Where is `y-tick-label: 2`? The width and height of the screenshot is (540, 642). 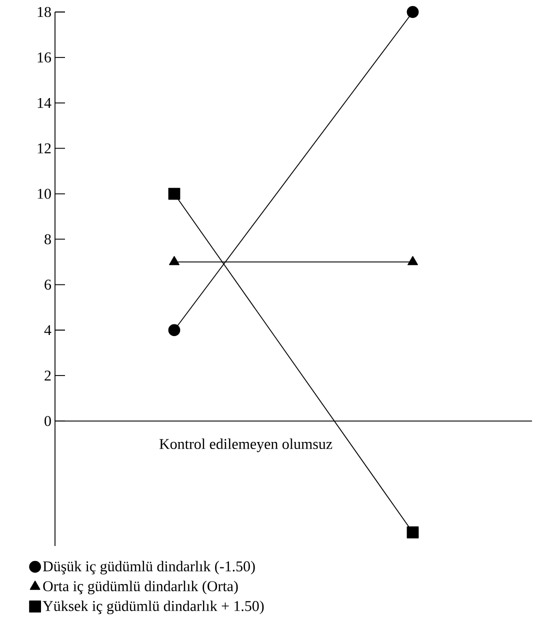 y-tick-label: 2 is located at coordinates (47, 375).